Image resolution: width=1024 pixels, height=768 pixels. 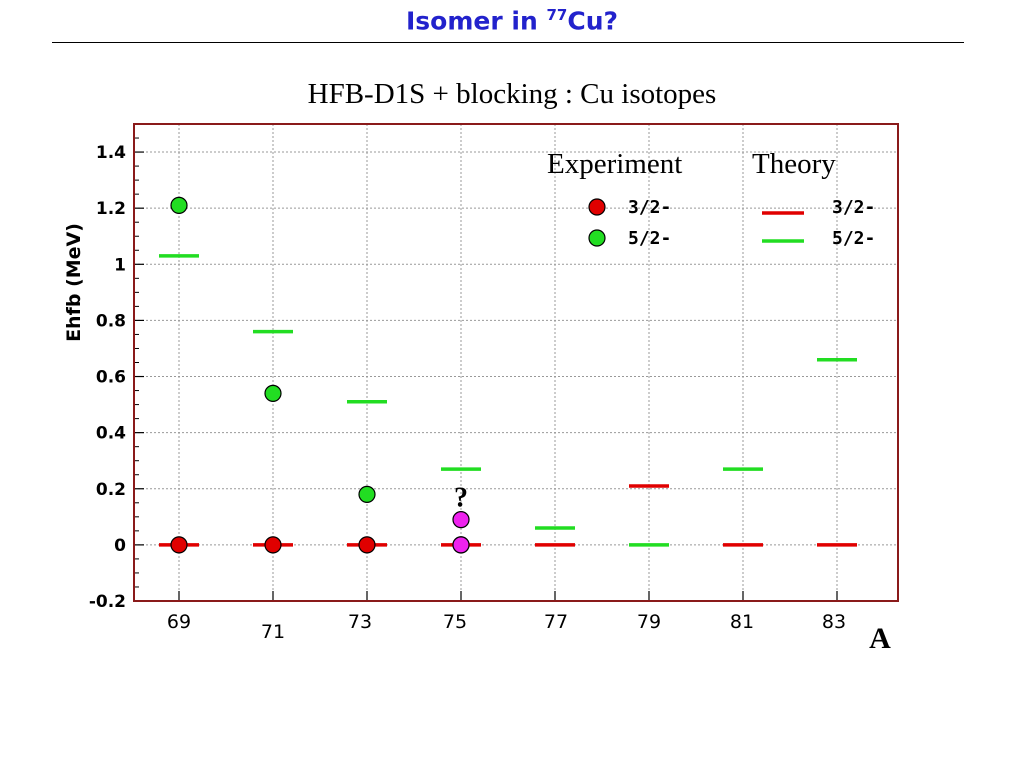 I want to click on y-tick-label: 0.4, so click(x=111, y=434).